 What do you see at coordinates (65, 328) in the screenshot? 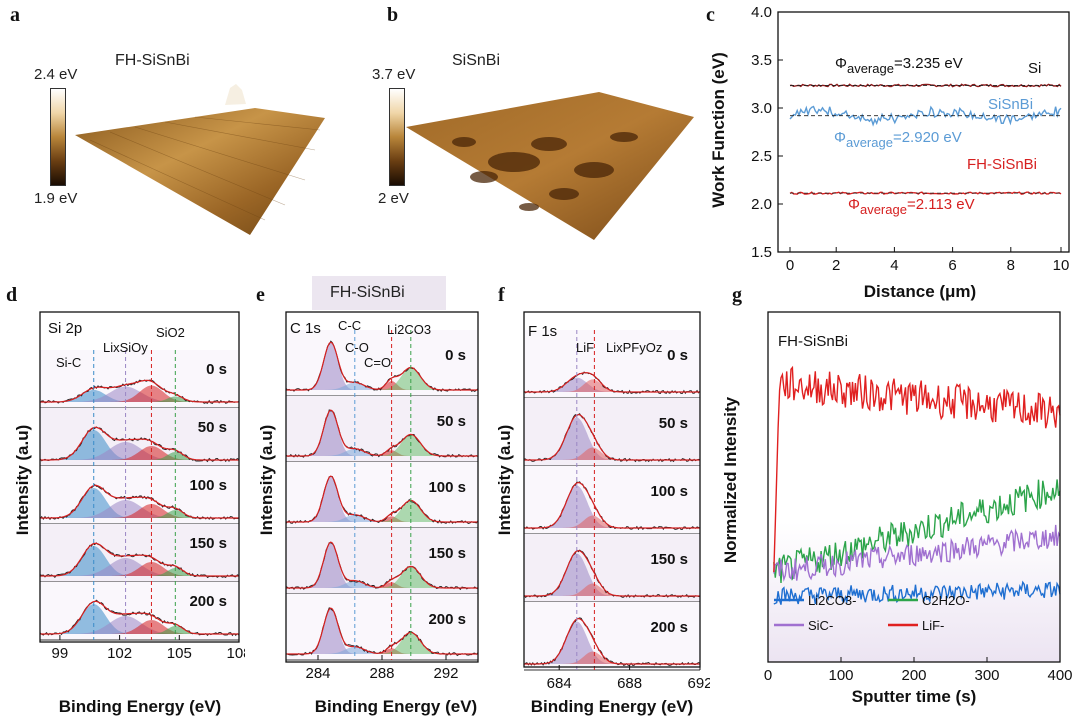
I see `chart-d-spectrum-label: Si 2p` at bounding box center [65, 328].